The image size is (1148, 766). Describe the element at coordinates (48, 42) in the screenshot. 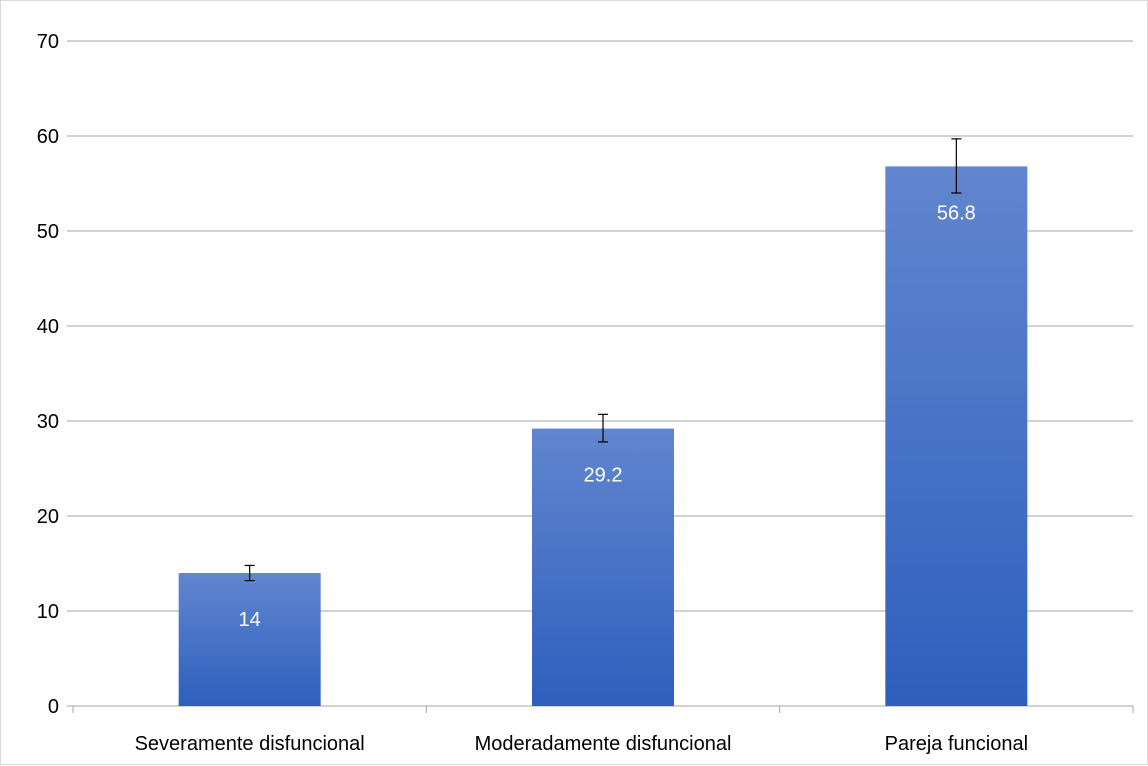

I see `y-tick-label: 70` at that location.